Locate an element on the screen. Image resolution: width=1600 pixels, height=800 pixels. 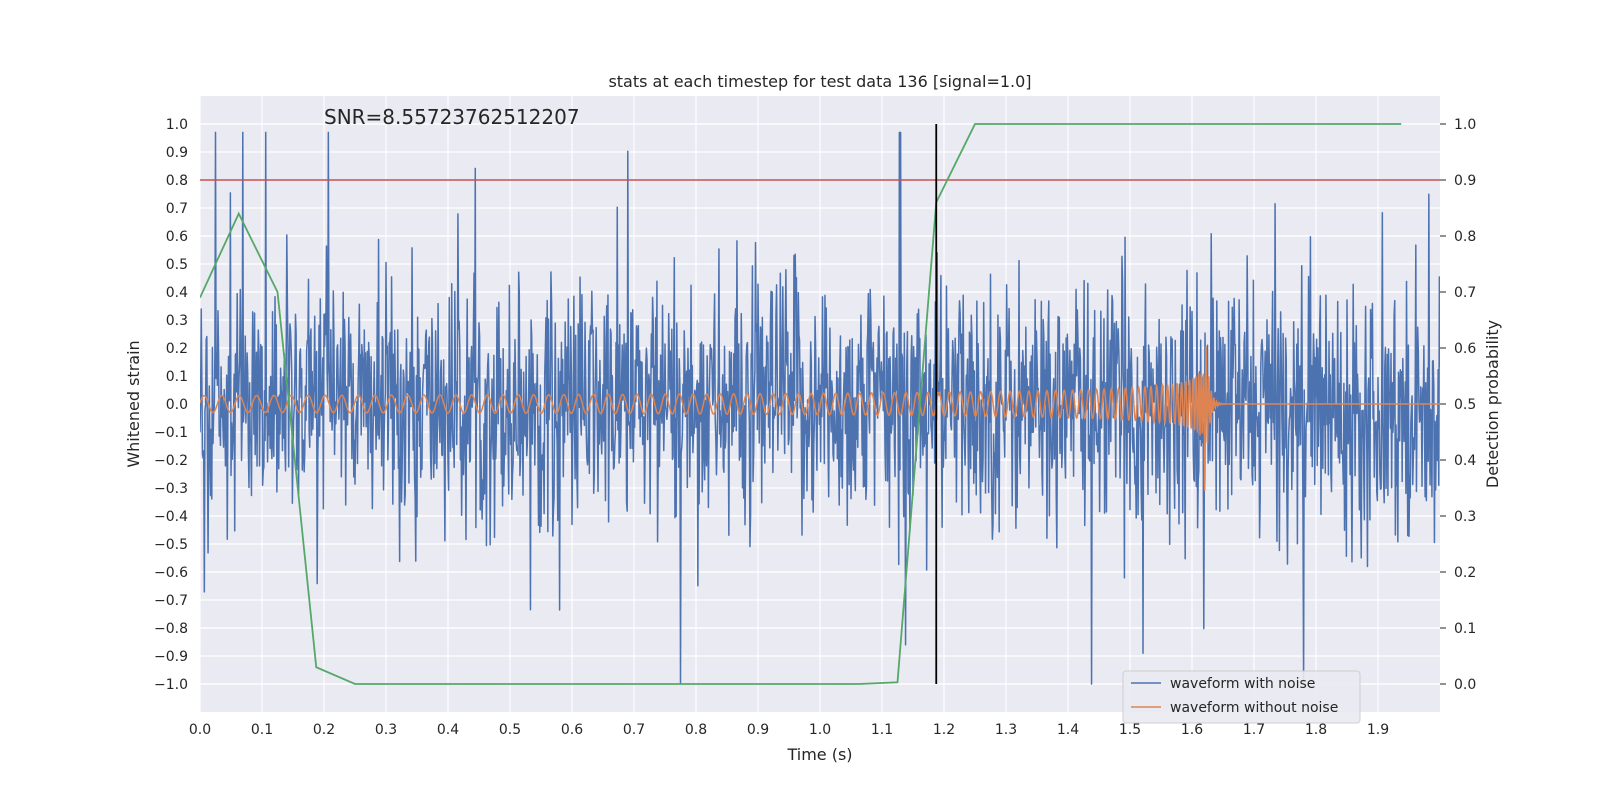
y2-tick-label: 0.3 is located at coordinates (1465, 517).